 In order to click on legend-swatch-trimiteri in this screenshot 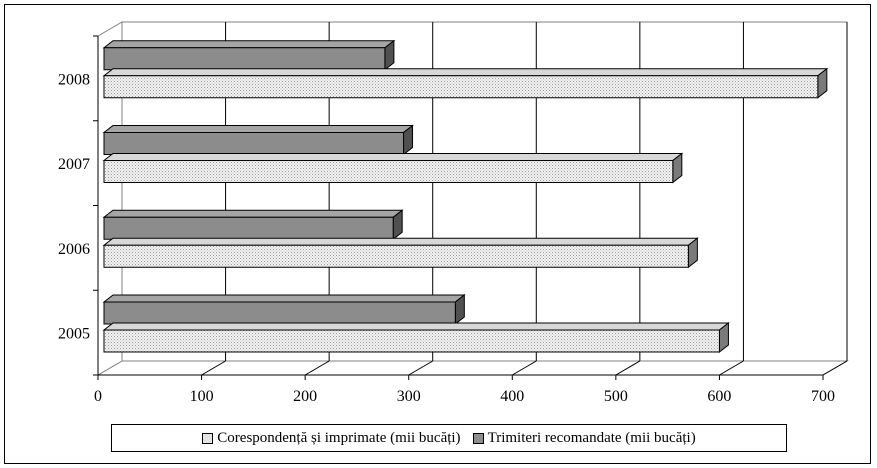, I will do `click(478, 438)`.